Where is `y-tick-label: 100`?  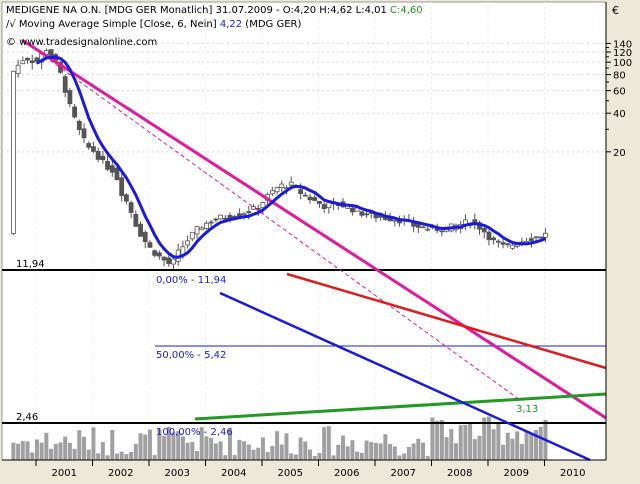
y-tick-label: 100 is located at coordinates (622, 63).